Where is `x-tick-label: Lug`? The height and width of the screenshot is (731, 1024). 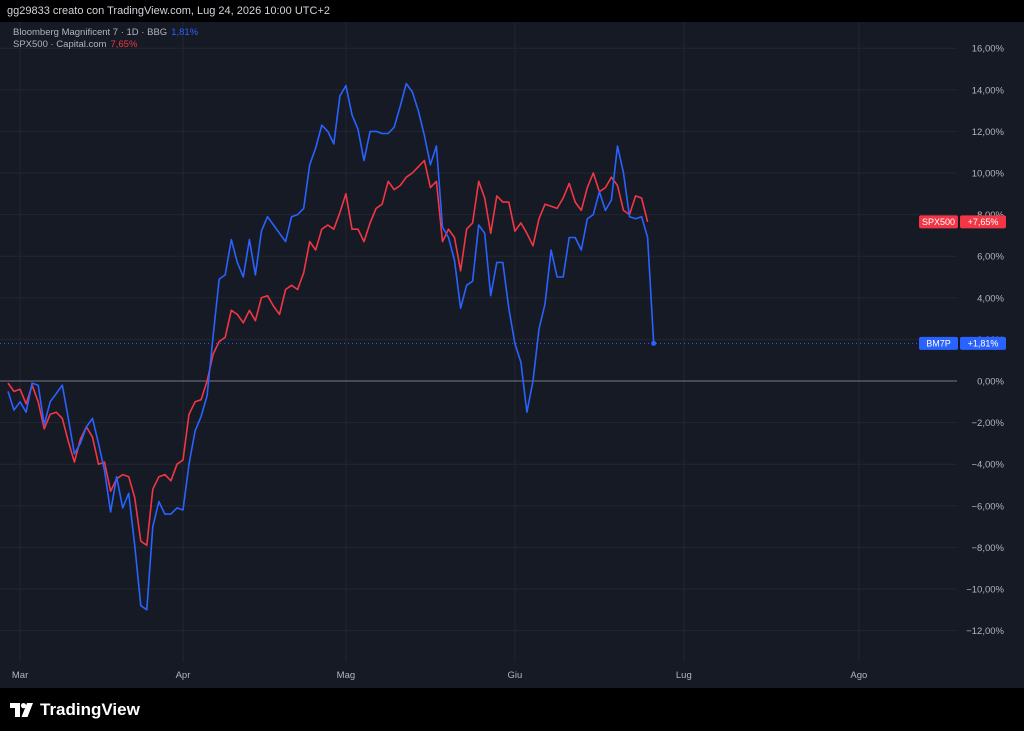 x-tick-label: Lug is located at coordinates (684, 675).